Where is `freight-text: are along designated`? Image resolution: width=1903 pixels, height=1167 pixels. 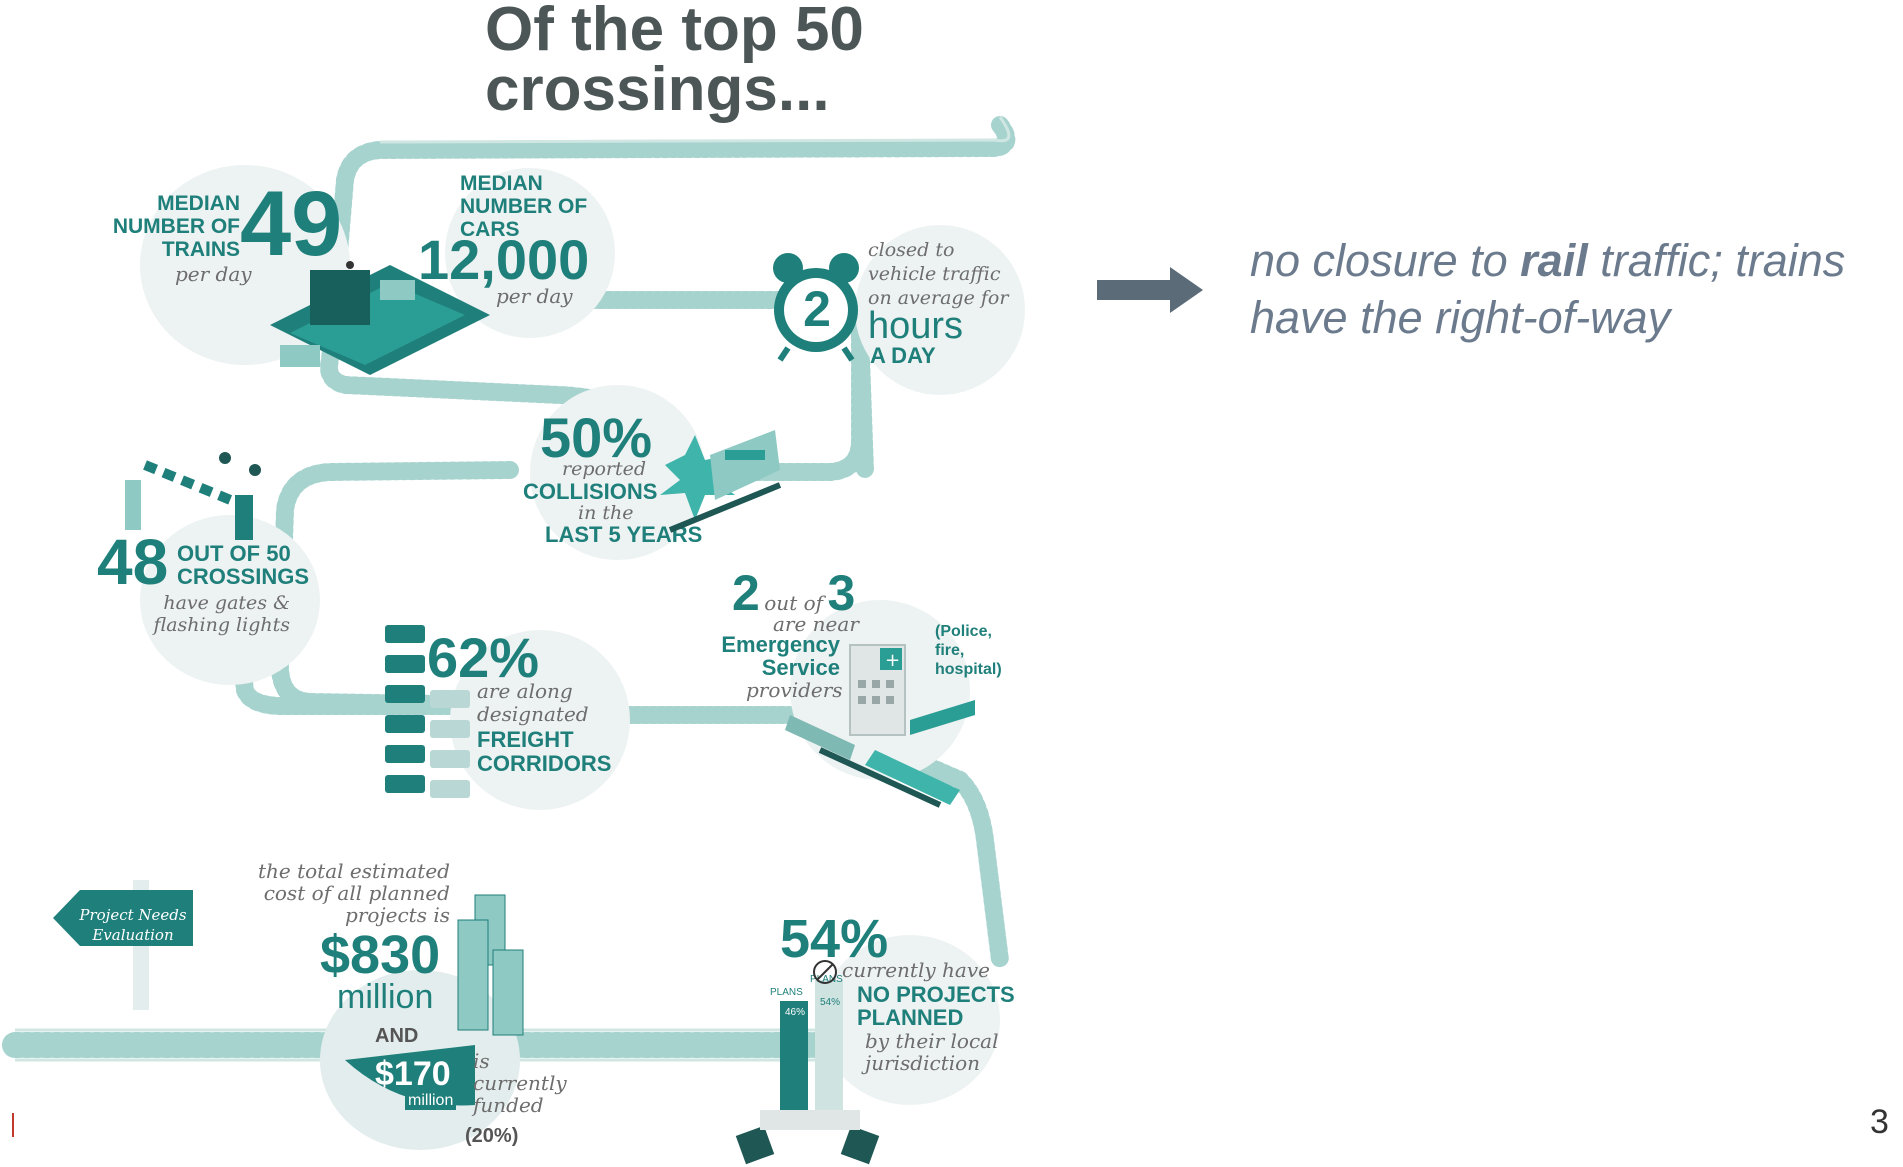 freight-text: are along designated is located at coordinates (533, 703).